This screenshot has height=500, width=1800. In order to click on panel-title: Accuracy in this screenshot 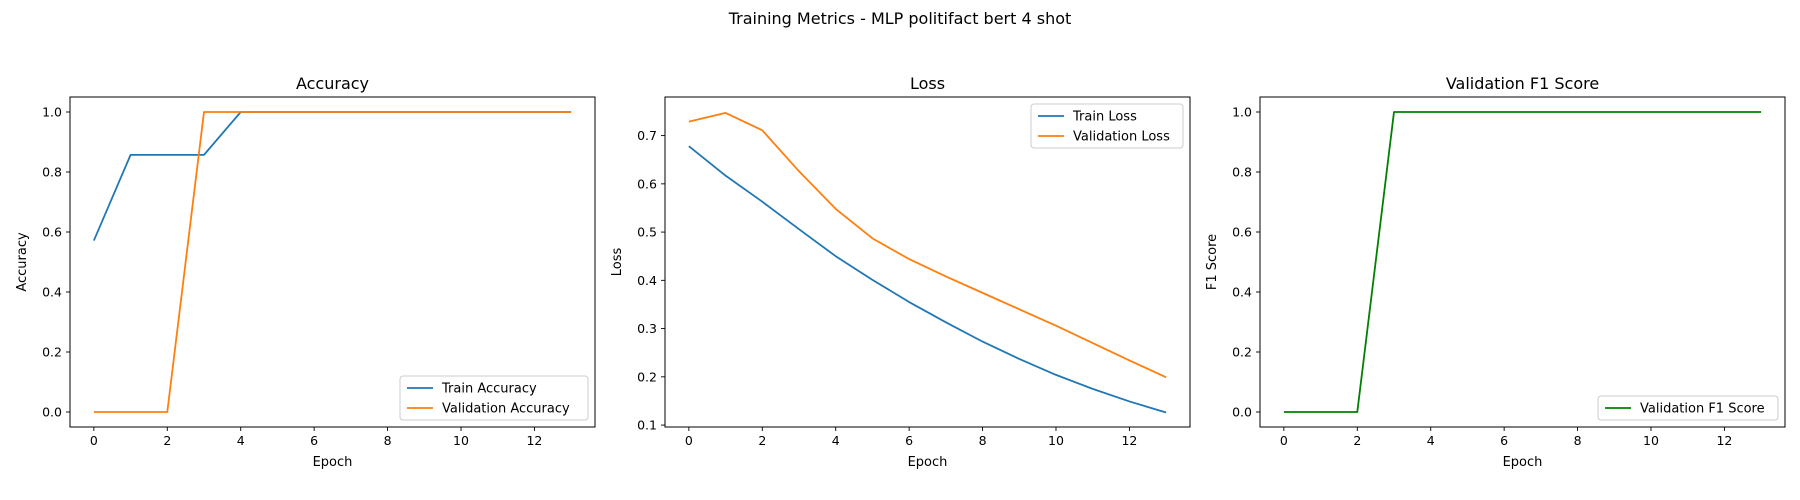, I will do `click(332, 83)`.